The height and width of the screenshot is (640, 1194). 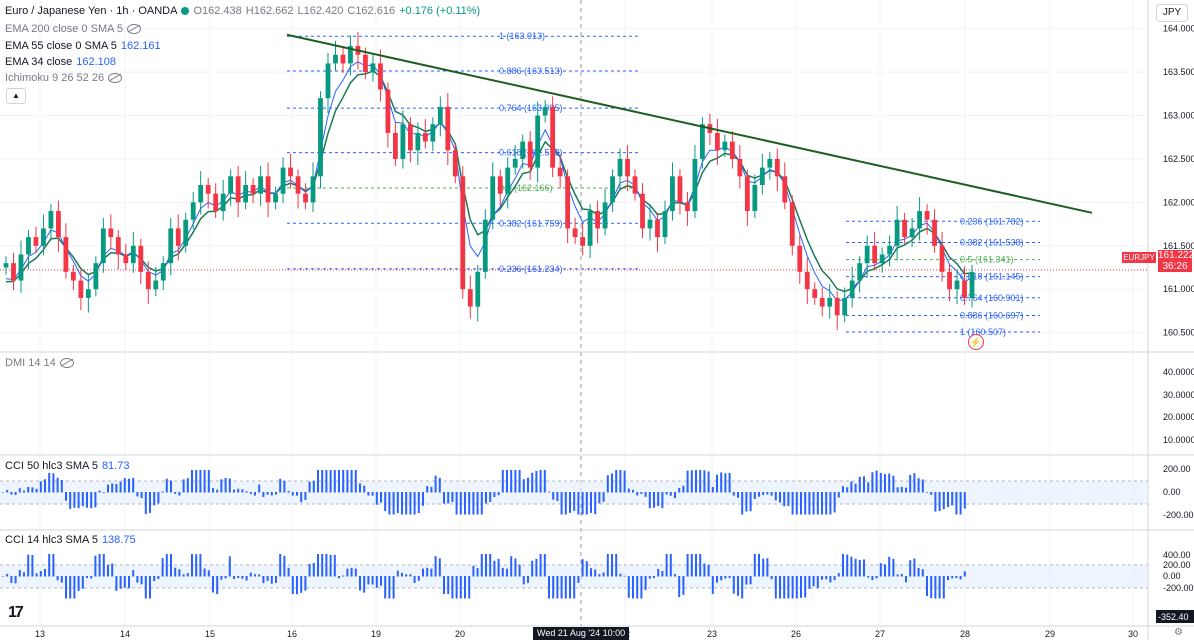 I want to click on legend-ema34: EMA 34 close 162.108, so click(x=60, y=62).